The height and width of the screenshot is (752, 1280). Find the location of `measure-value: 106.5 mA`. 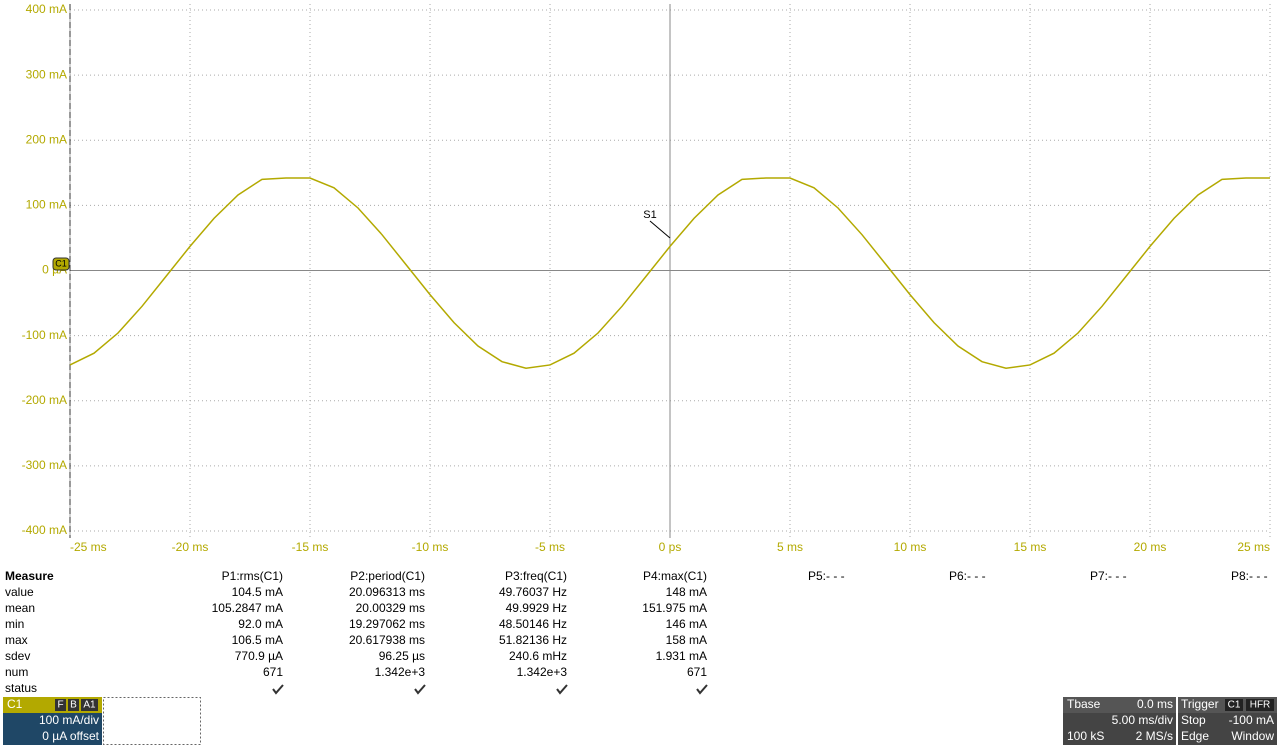

measure-value: 106.5 mA is located at coordinates (257, 640).